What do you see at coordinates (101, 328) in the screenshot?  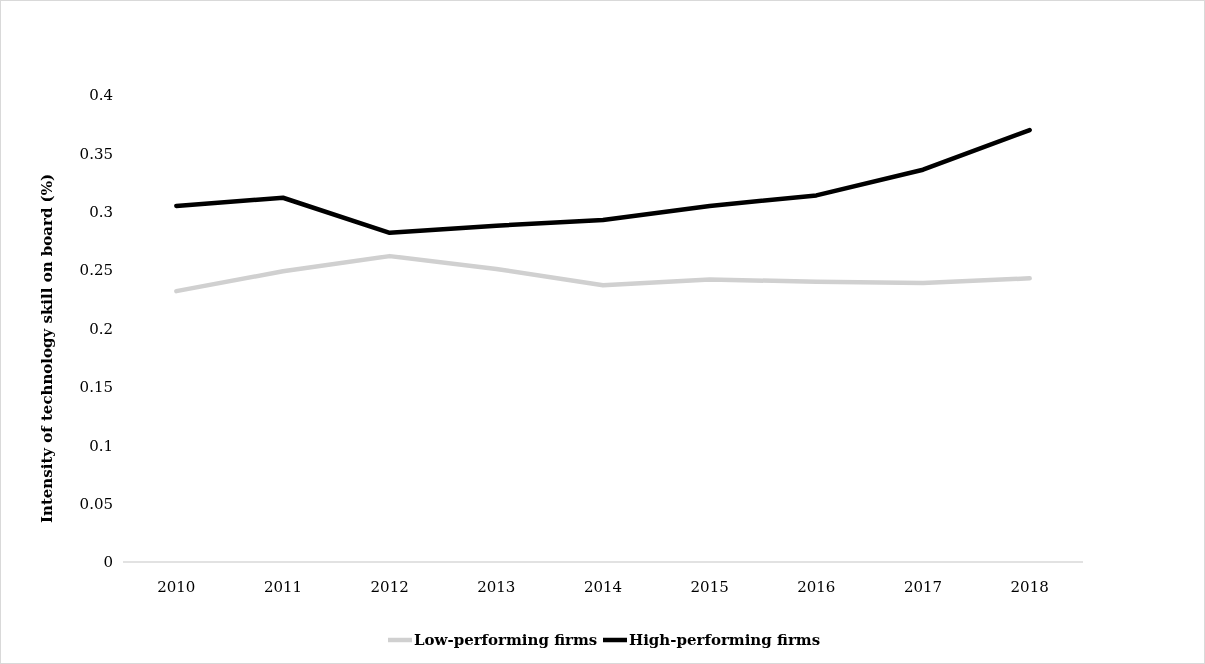 I see `y-tick-label: 0.2` at bounding box center [101, 328].